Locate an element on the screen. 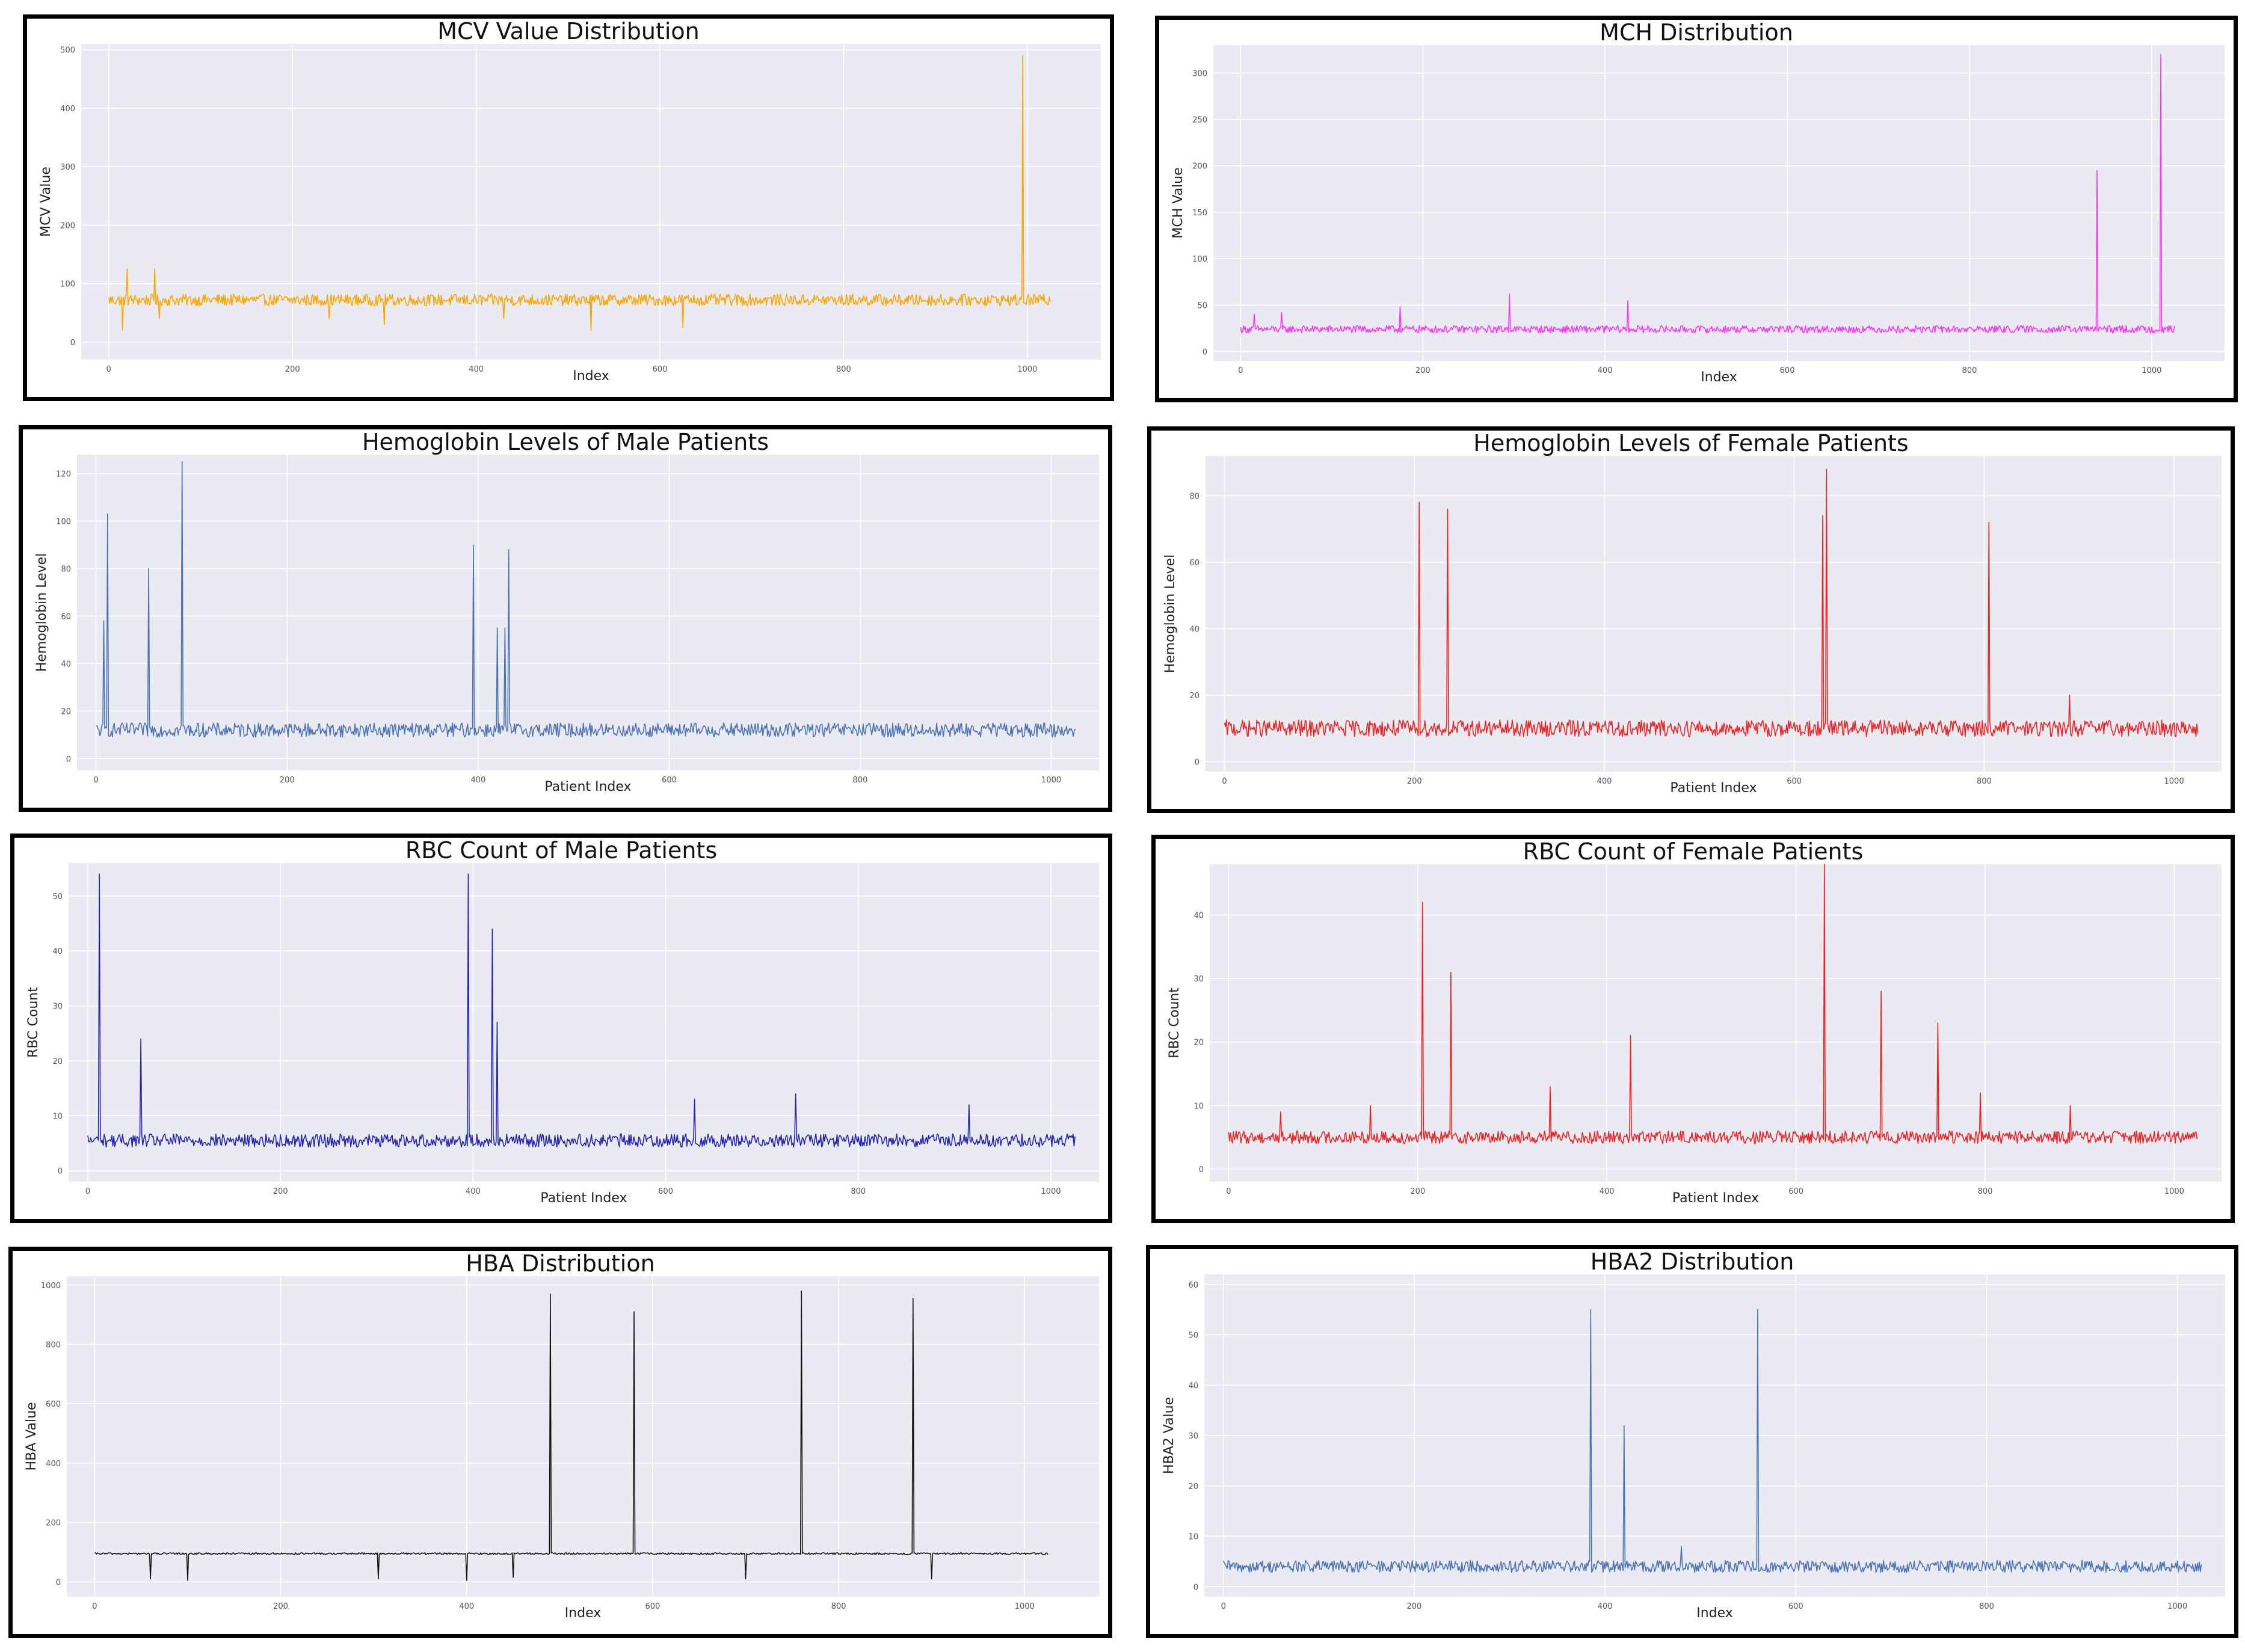 This screenshot has height=1652, width=2245. y-axis-label: HBA Value is located at coordinates (32, 1436).